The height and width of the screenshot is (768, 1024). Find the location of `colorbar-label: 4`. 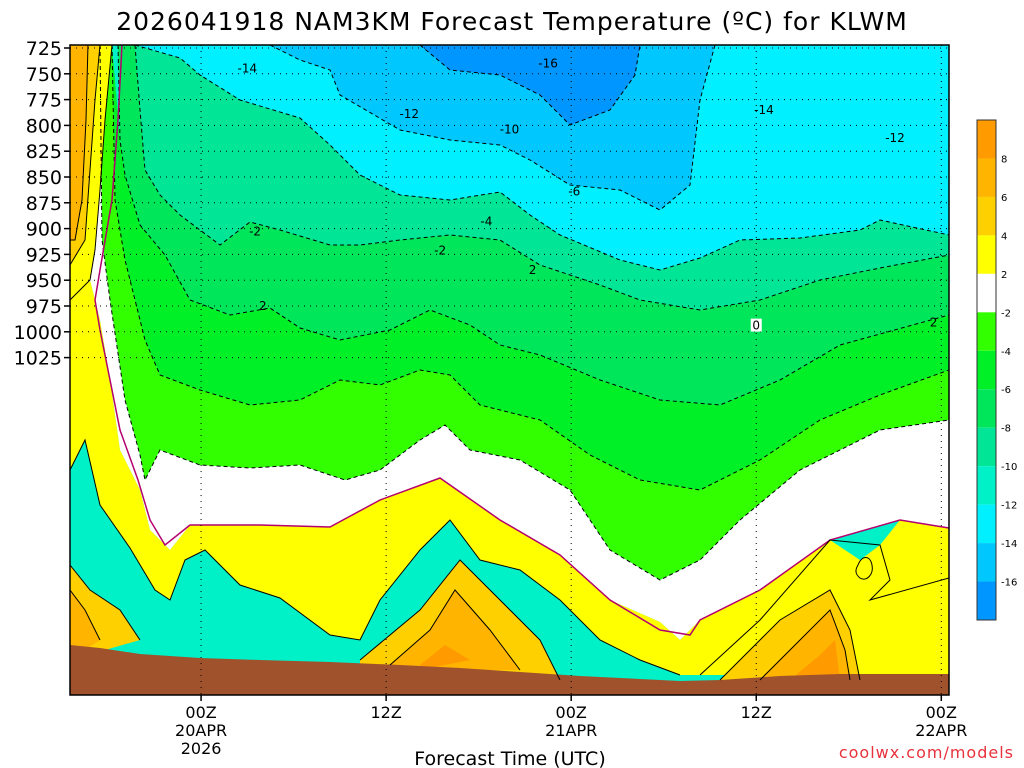

colorbar-label: 4 is located at coordinates (1004, 236).